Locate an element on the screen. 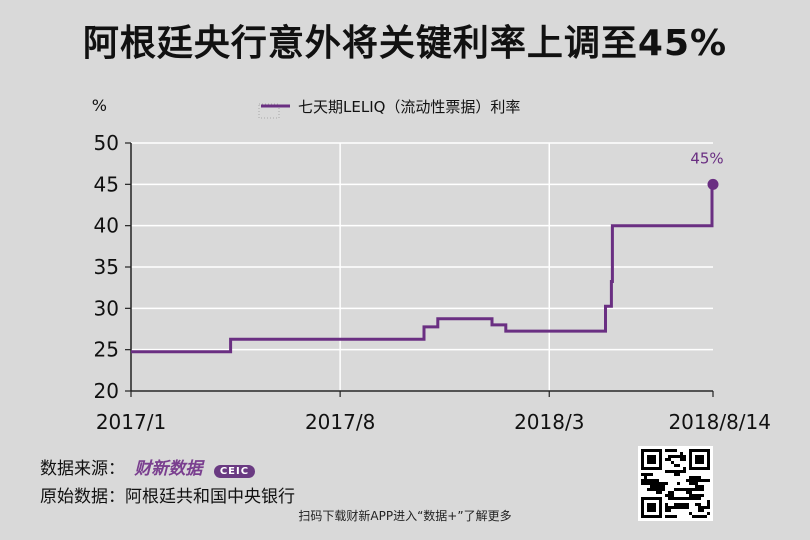 This screenshot has width=810, height=540. legend-swatch-frame is located at coordinates (269, 111).